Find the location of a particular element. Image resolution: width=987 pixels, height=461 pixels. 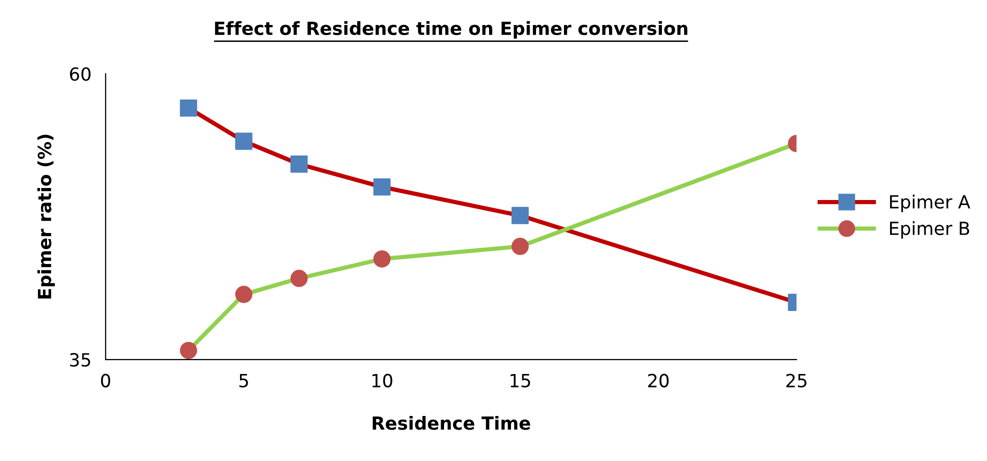

x-axis-title: Residence Time is located at coordinates (451, 423).